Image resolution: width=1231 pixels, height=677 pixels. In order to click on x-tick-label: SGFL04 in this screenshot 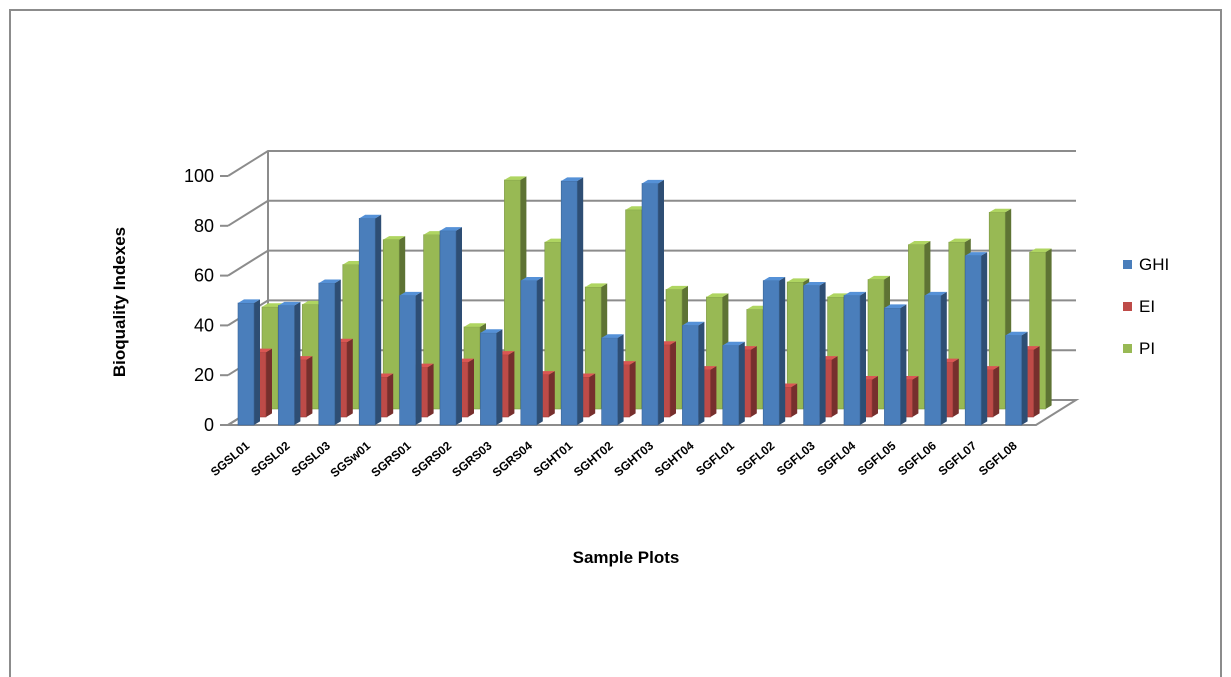, I will do `click(836, 458)`.